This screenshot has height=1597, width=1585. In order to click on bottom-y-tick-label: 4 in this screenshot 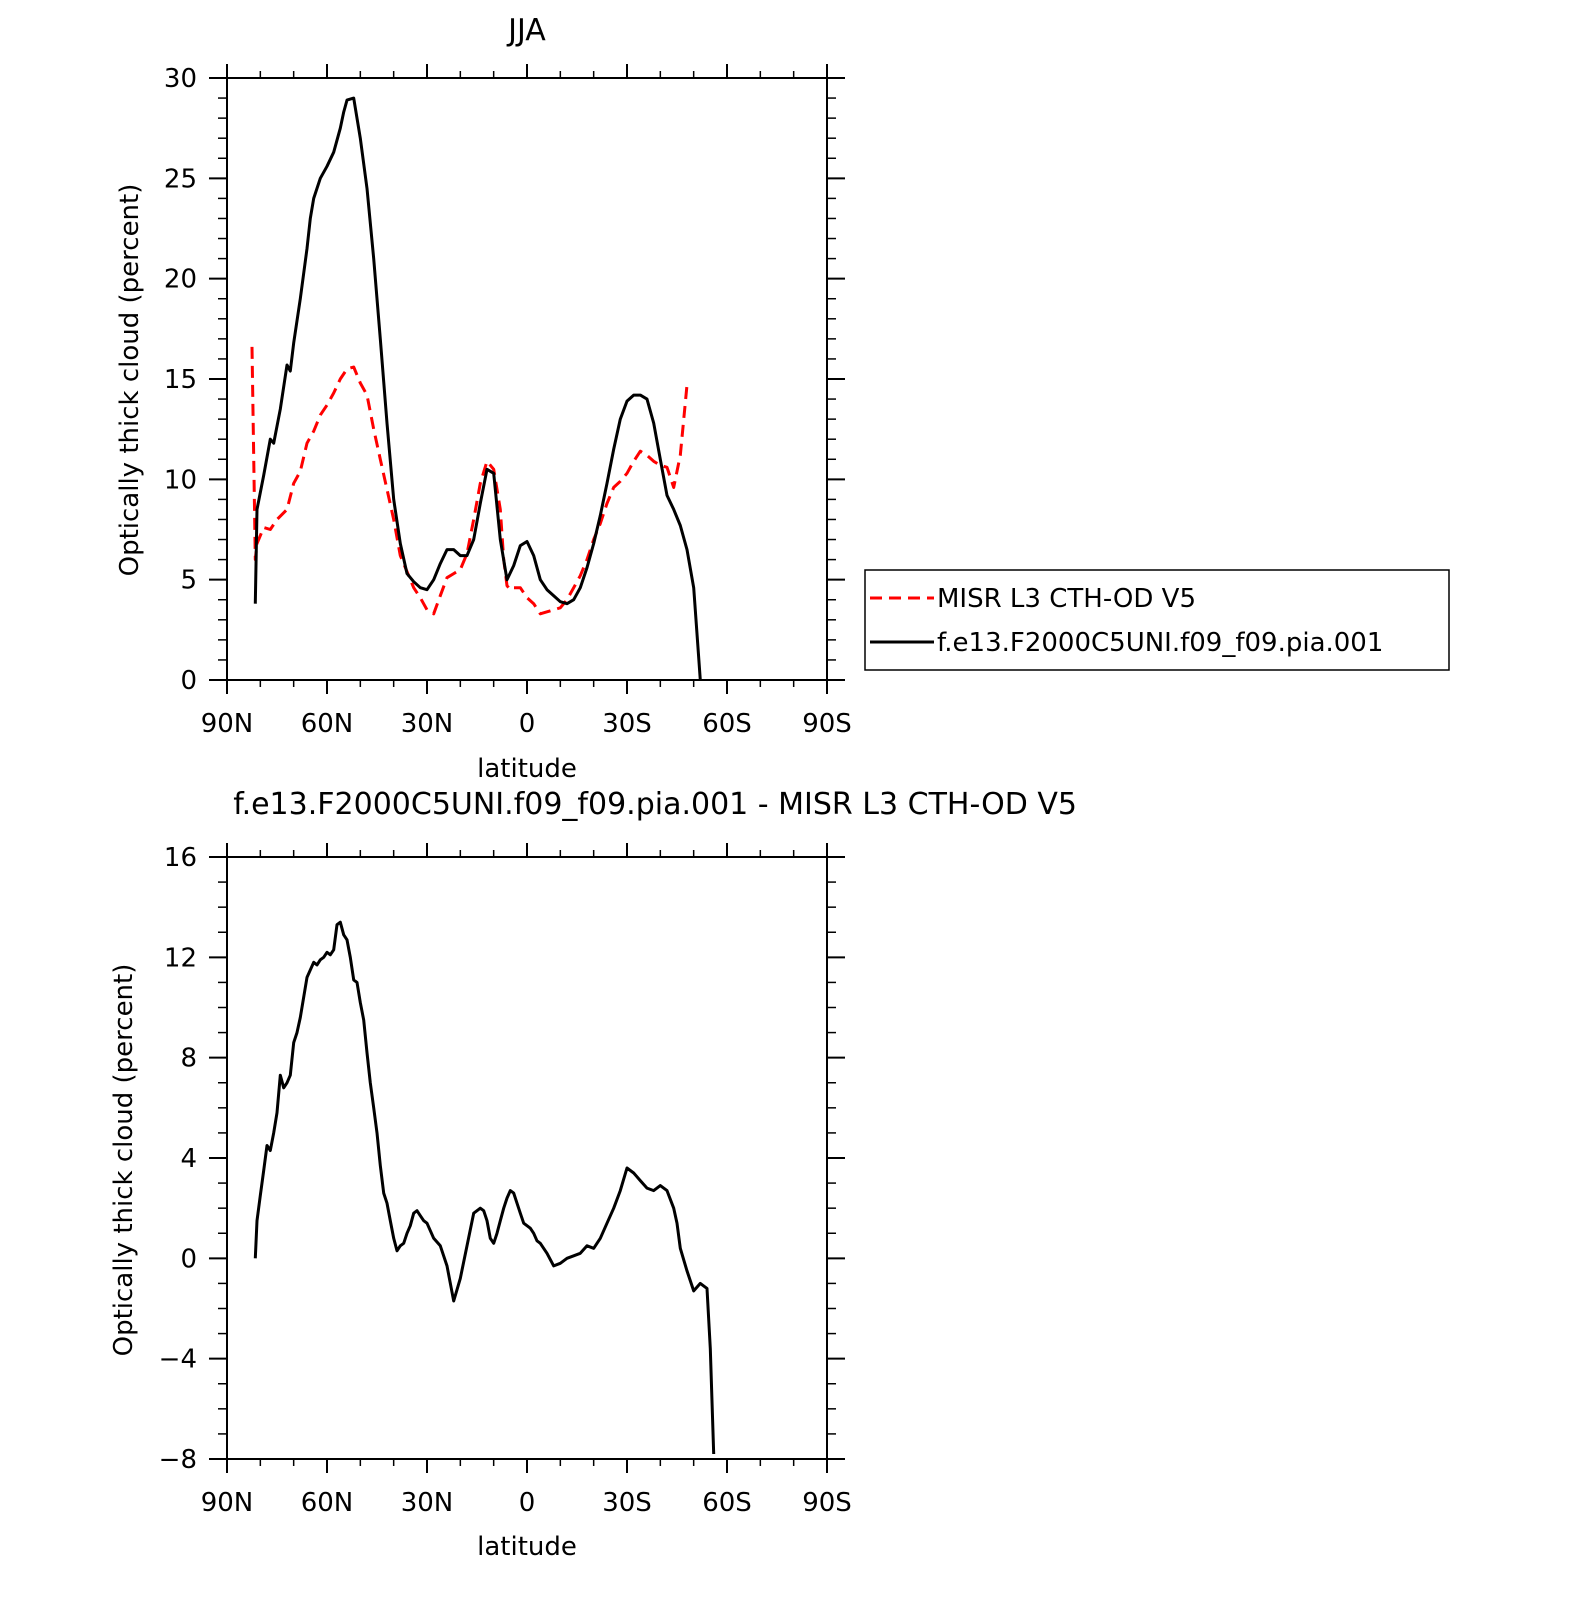, I will do `click(188, 1159)`.